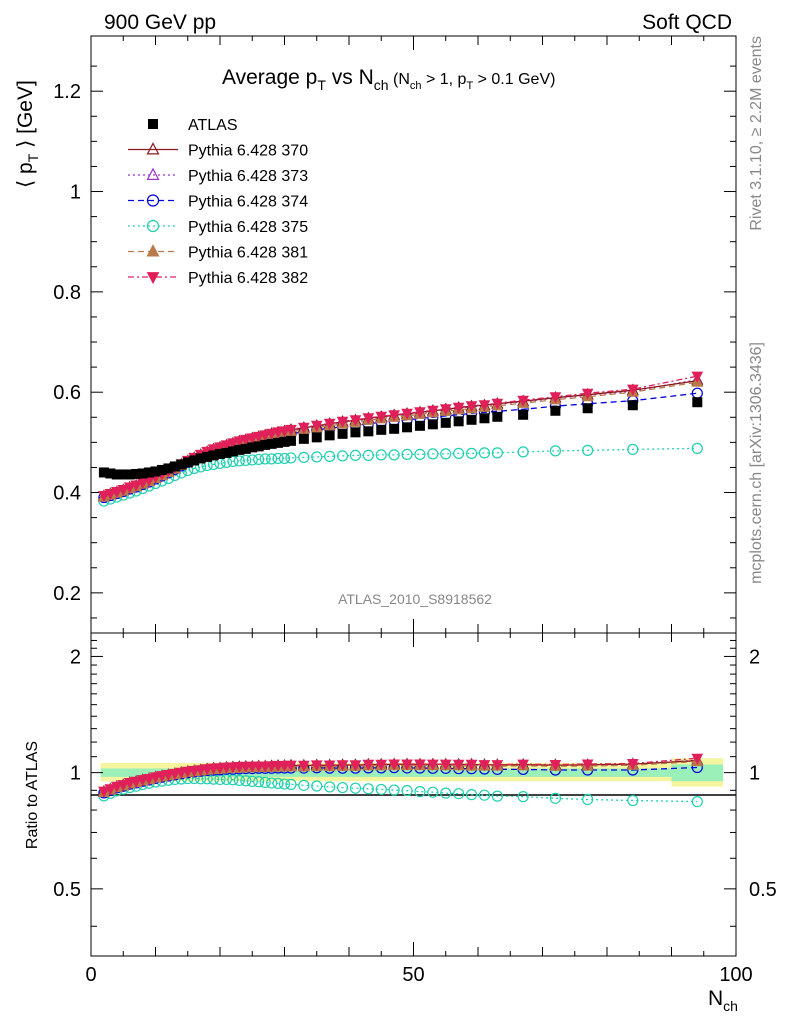 The width and height of the screenshot is (786, 1024). I want to click on legend-entry: Pythia 6.428 381, so click(218, 253).